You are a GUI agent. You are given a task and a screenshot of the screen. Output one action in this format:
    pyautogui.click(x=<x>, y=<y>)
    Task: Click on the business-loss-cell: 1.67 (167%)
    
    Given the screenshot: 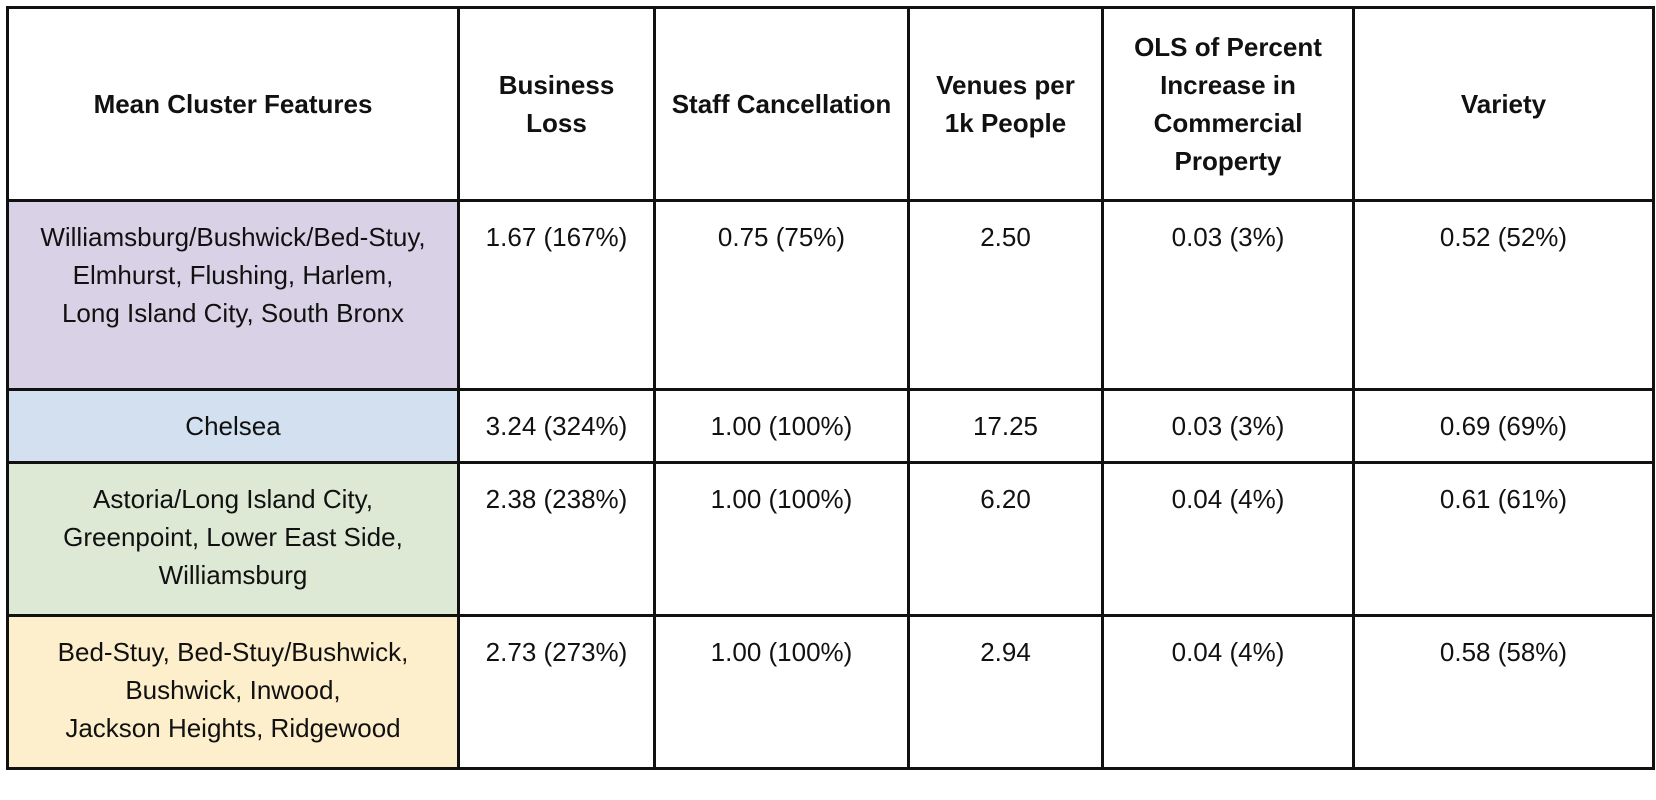 What is the action you would take?
    pyautogui.click(x=556, y=295)
    